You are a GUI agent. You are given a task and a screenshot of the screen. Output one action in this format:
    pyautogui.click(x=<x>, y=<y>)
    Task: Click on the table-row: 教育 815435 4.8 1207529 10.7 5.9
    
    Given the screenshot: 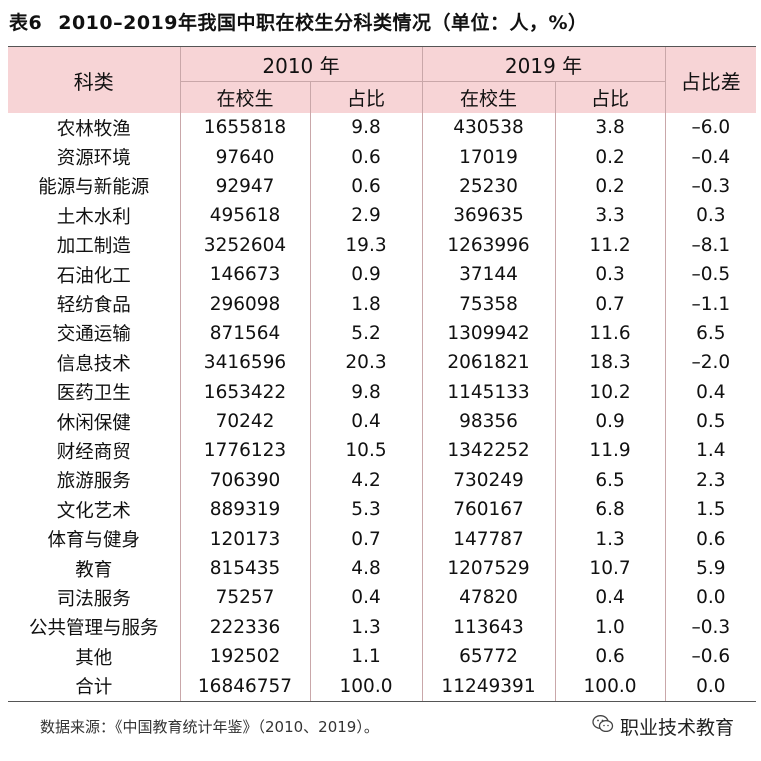 What is the action you would take?
    pyautogui.click(x=382, y=568)
    